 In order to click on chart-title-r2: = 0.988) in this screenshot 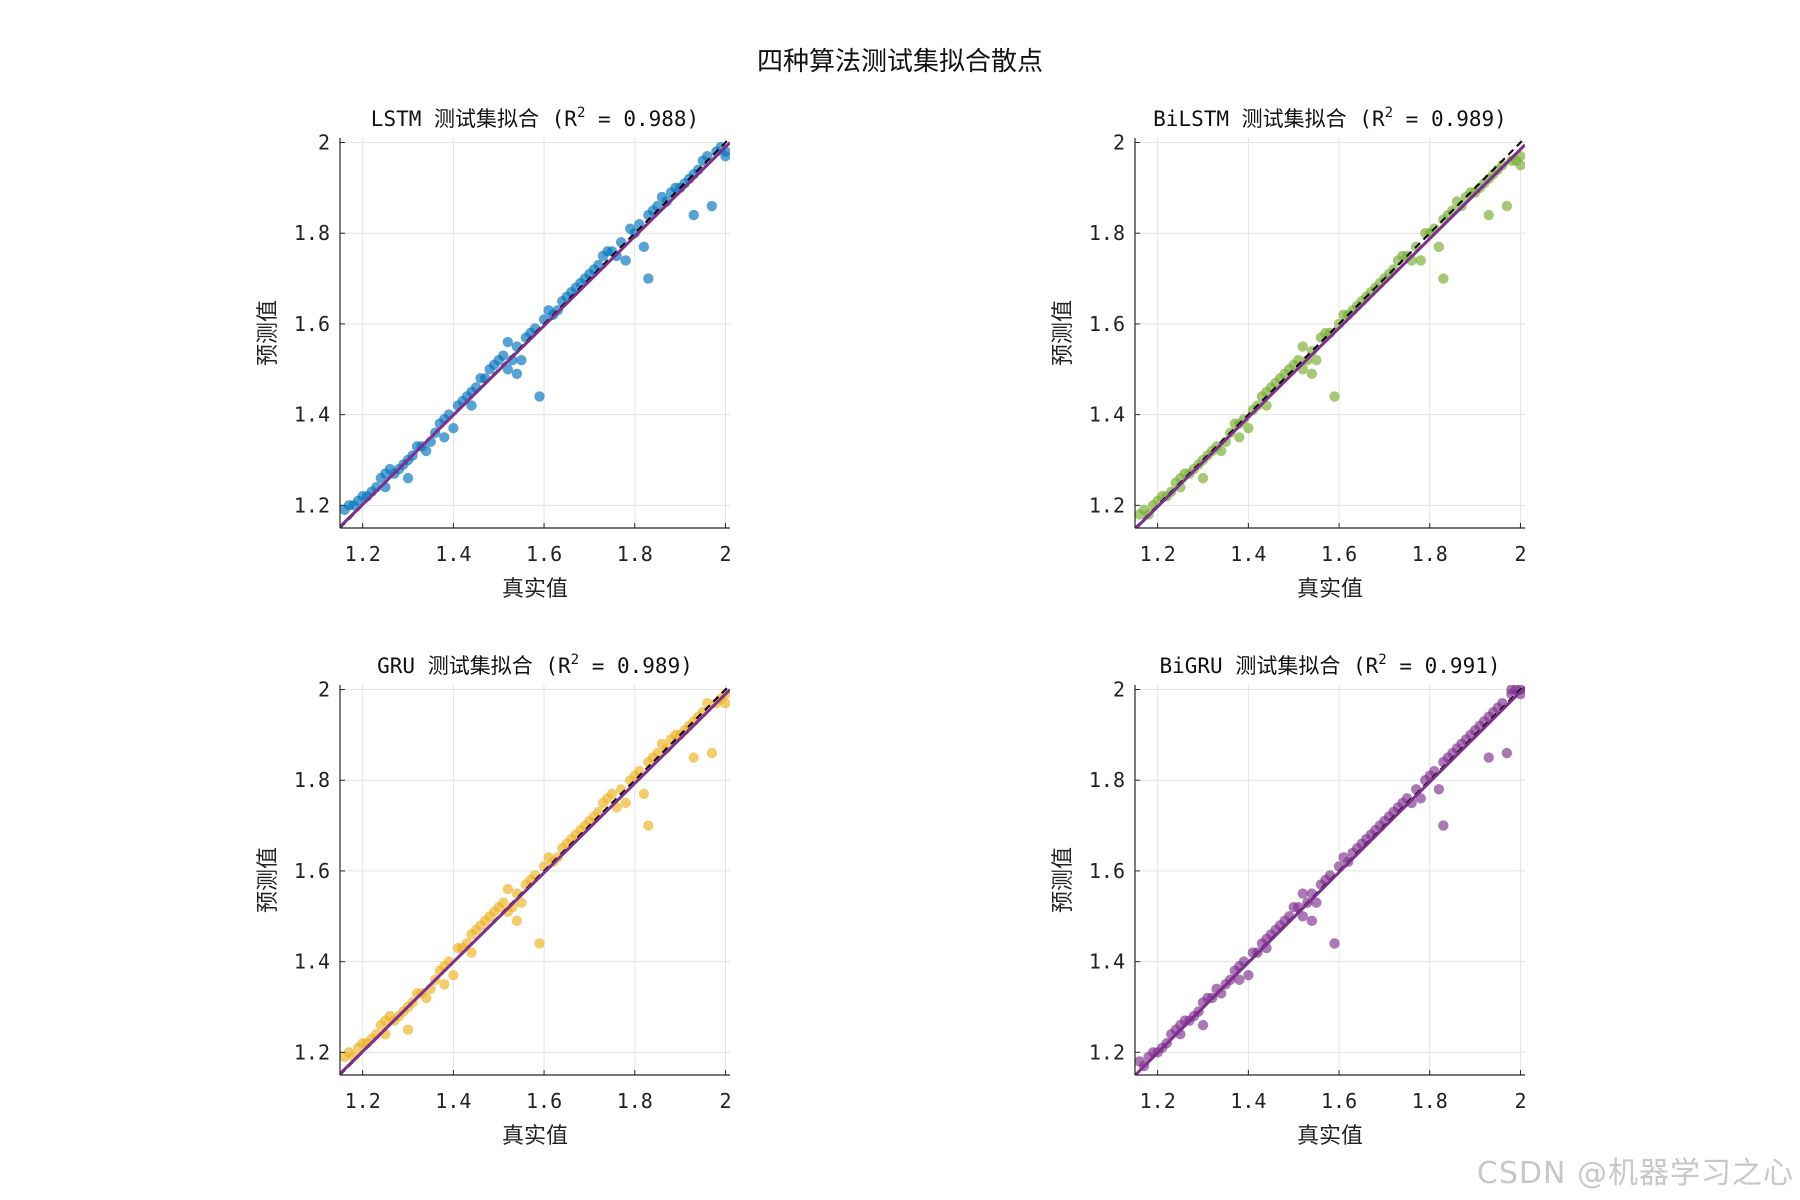, I will do `click(642, 119)`.